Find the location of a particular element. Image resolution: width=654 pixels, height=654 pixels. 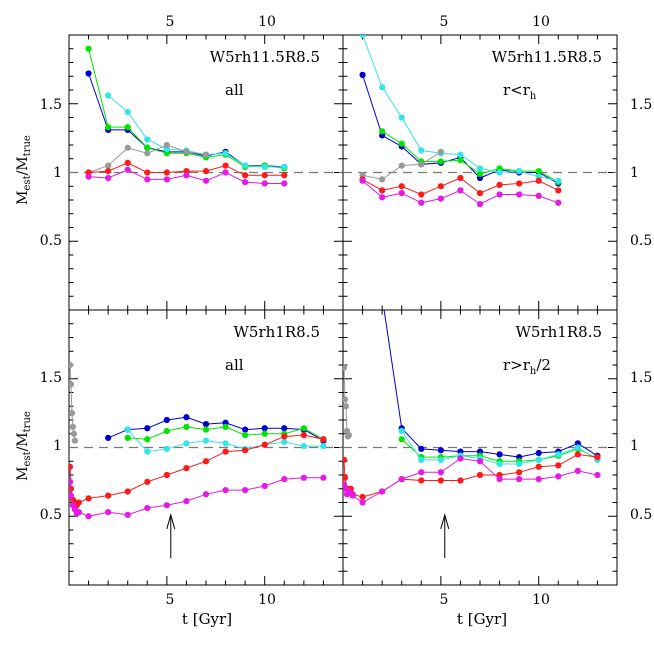

y-tick-label-top-1.5: 1.5 is located at coordinates (51, 105).